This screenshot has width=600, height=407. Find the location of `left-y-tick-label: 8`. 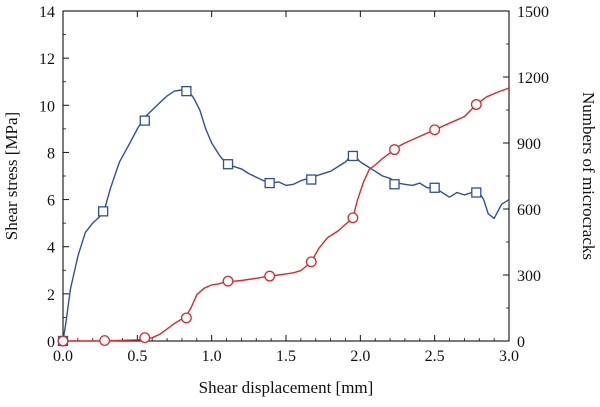

left-y-tick-label: 8 is located at coordinates (51, 153).